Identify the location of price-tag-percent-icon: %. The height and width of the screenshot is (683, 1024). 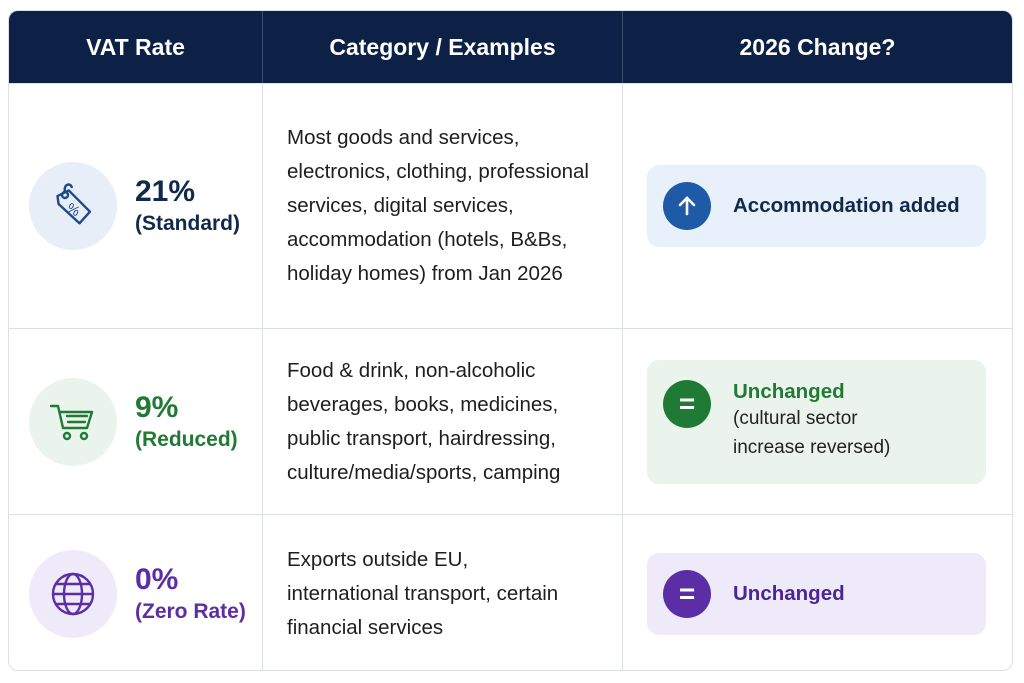
(73, 206).